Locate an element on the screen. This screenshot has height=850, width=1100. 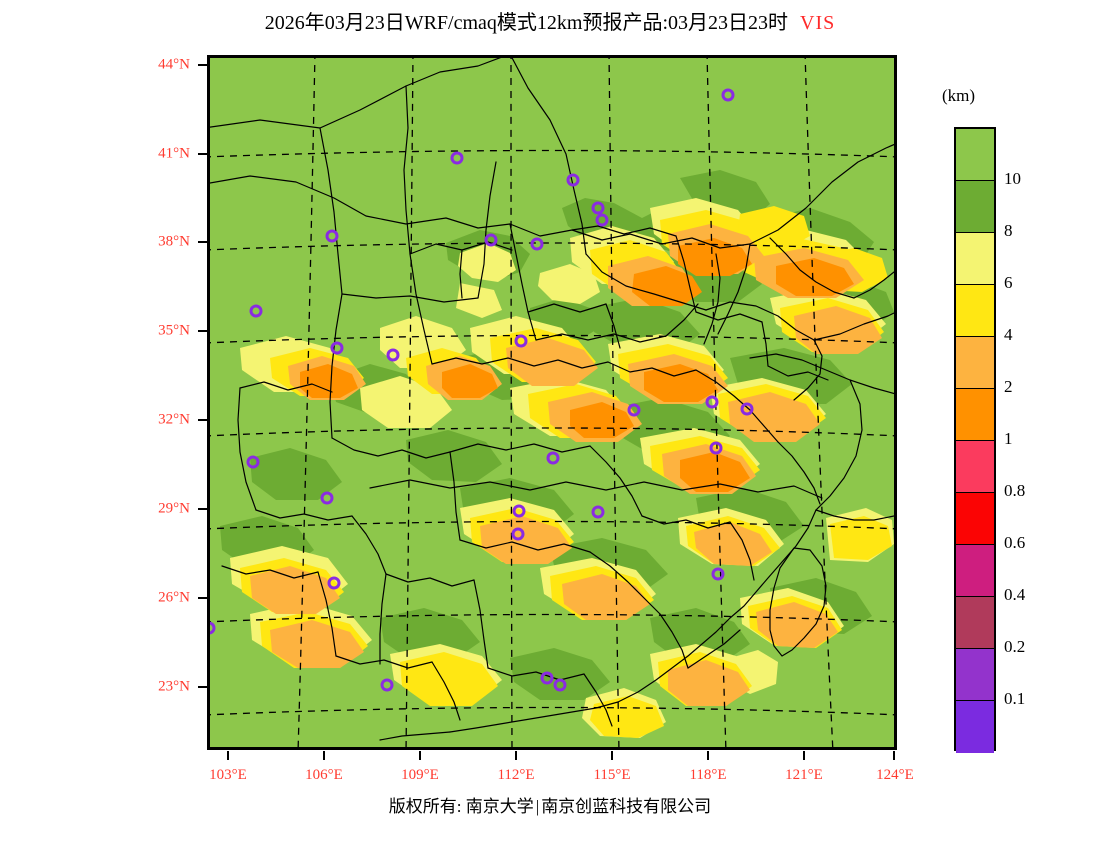
x-axis-label-109e: 109°E is located at coordinates (420, 775).